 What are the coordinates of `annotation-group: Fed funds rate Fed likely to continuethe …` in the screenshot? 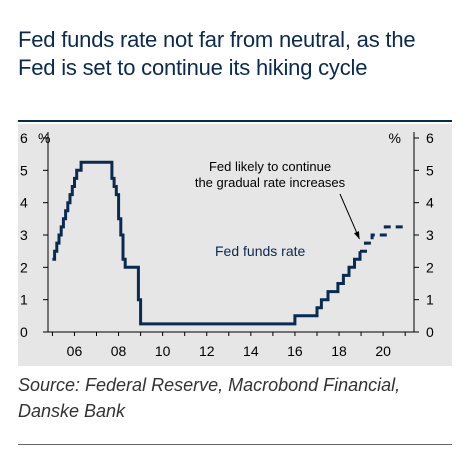 It's located at (277, 209).